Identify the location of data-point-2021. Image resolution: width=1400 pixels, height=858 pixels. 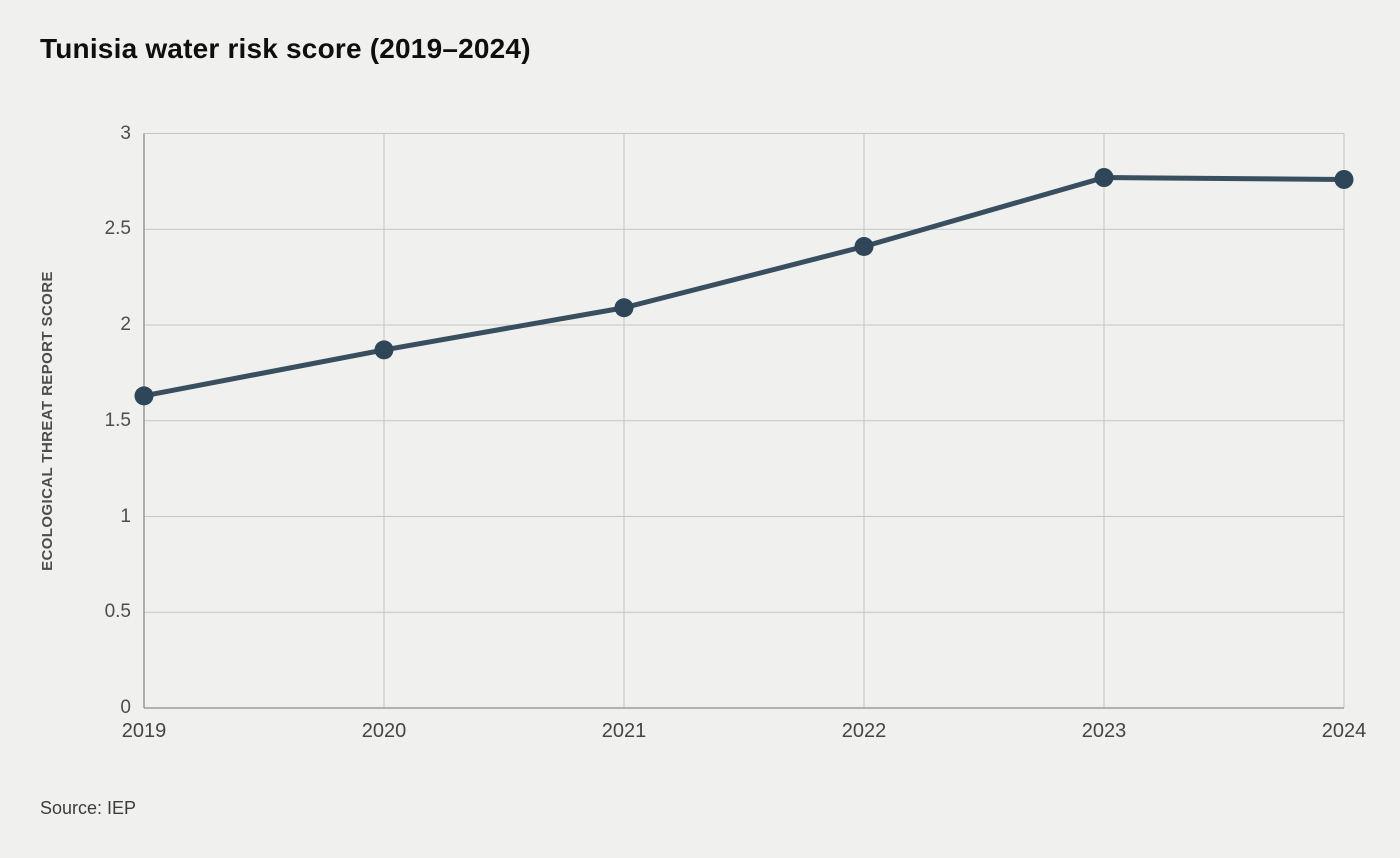
(624, 308).